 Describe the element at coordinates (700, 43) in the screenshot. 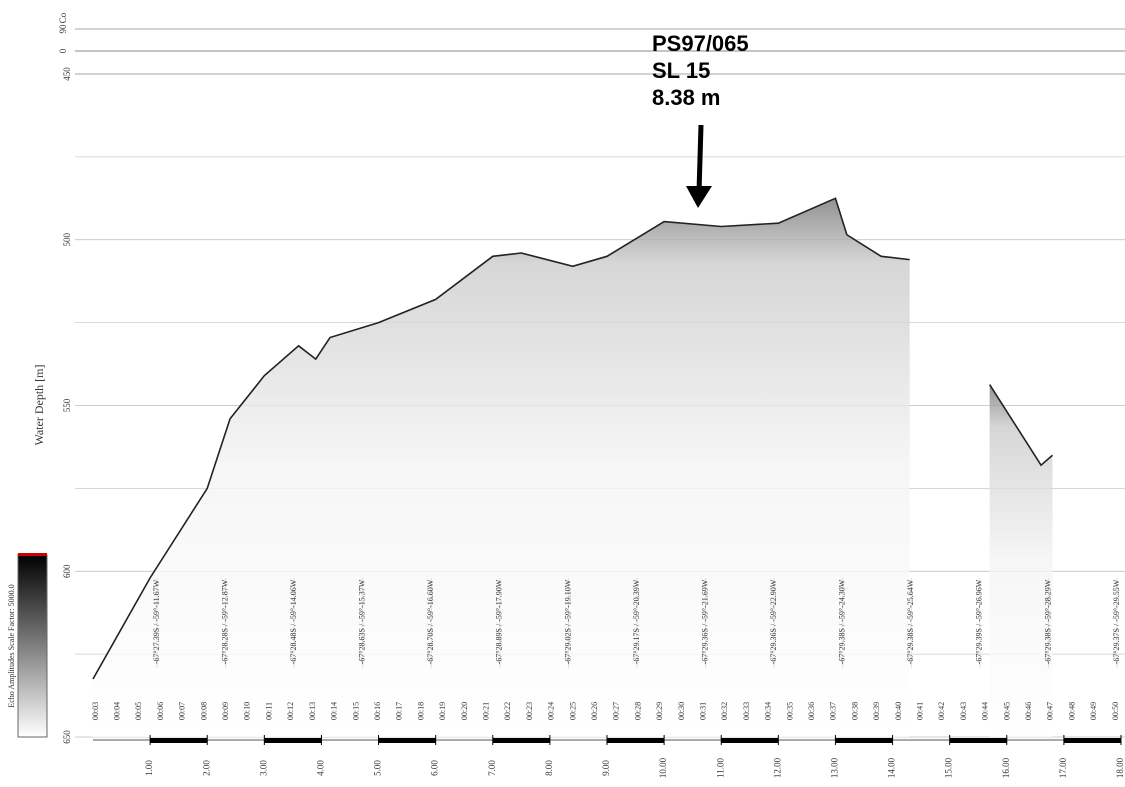

I see `annotation-text: PS97/065` at that location.